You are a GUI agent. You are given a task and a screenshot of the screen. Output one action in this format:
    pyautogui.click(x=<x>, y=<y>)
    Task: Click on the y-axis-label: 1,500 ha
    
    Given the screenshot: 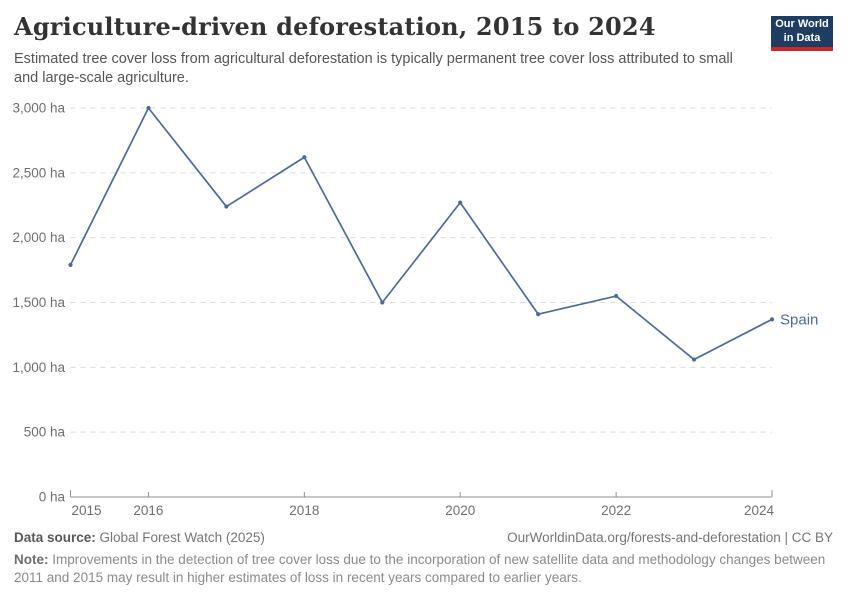 What is the action you would take?
    pyautogui.click(x=38, y=302)
    